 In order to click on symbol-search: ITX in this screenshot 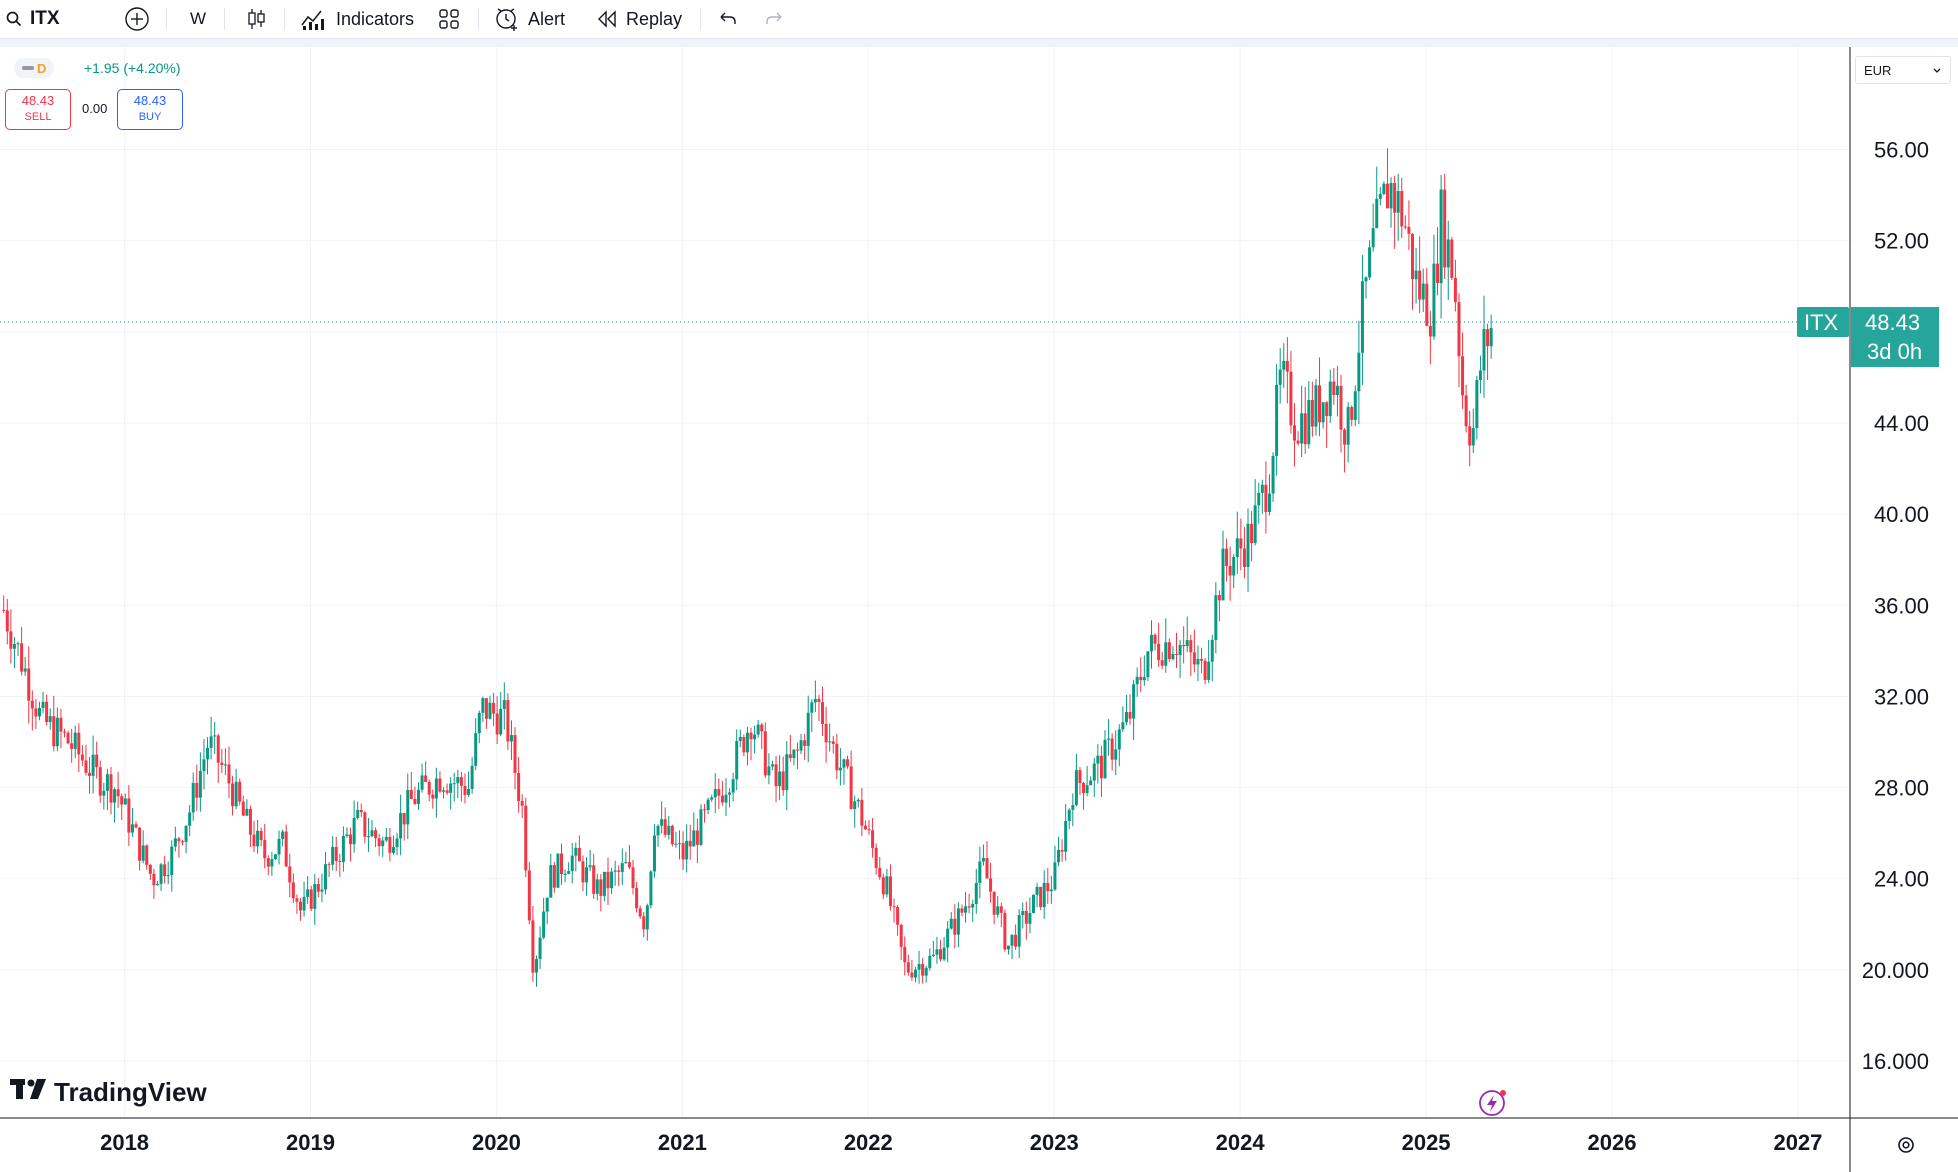, I will do `click(33, 19)`.